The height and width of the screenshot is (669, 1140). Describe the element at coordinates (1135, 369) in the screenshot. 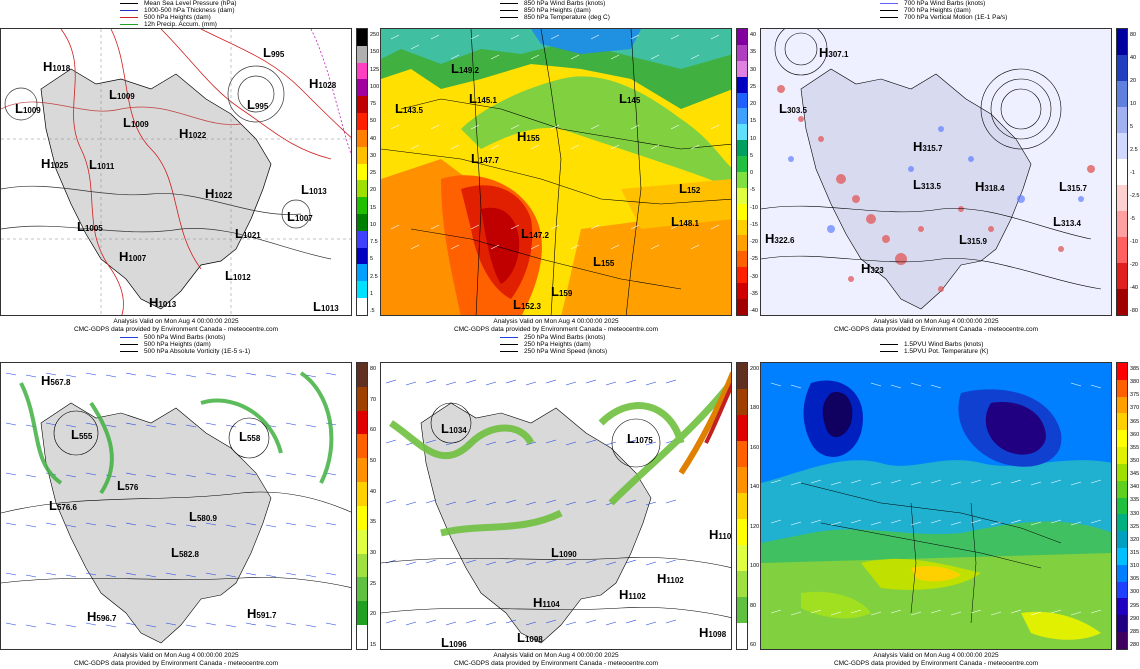

I see `colorbar-tick-label: 385` at that location.